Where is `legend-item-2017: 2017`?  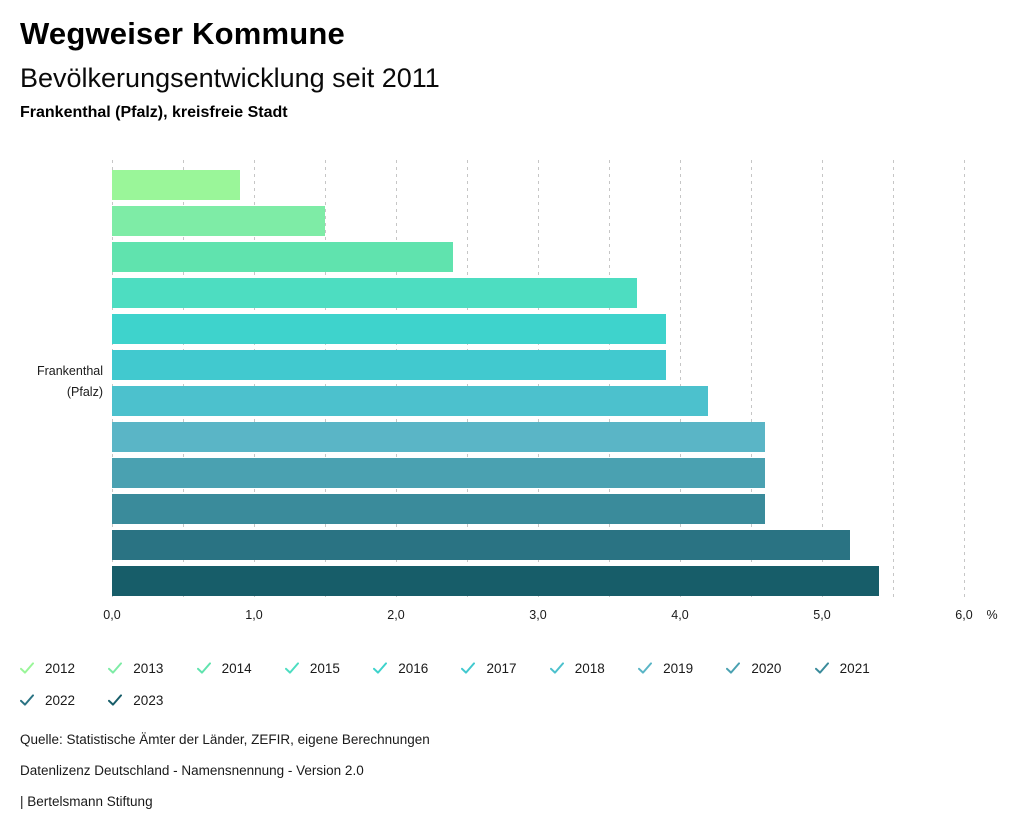
legend-item-2017: 2017 is located at coordinates (505, 668).